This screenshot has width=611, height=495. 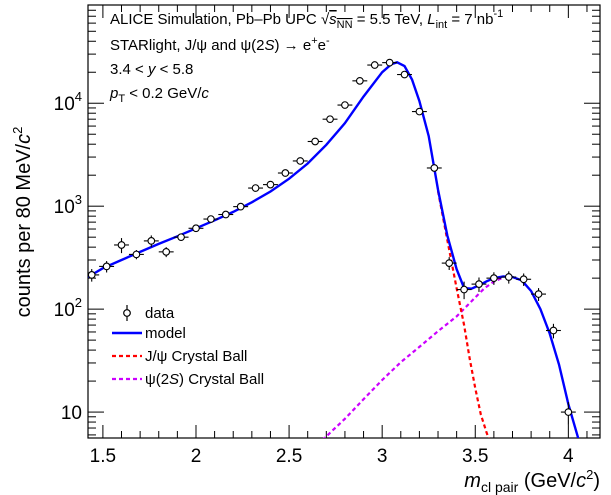 I want to click on annotation-nn: NN, so click(x=345, y=25).